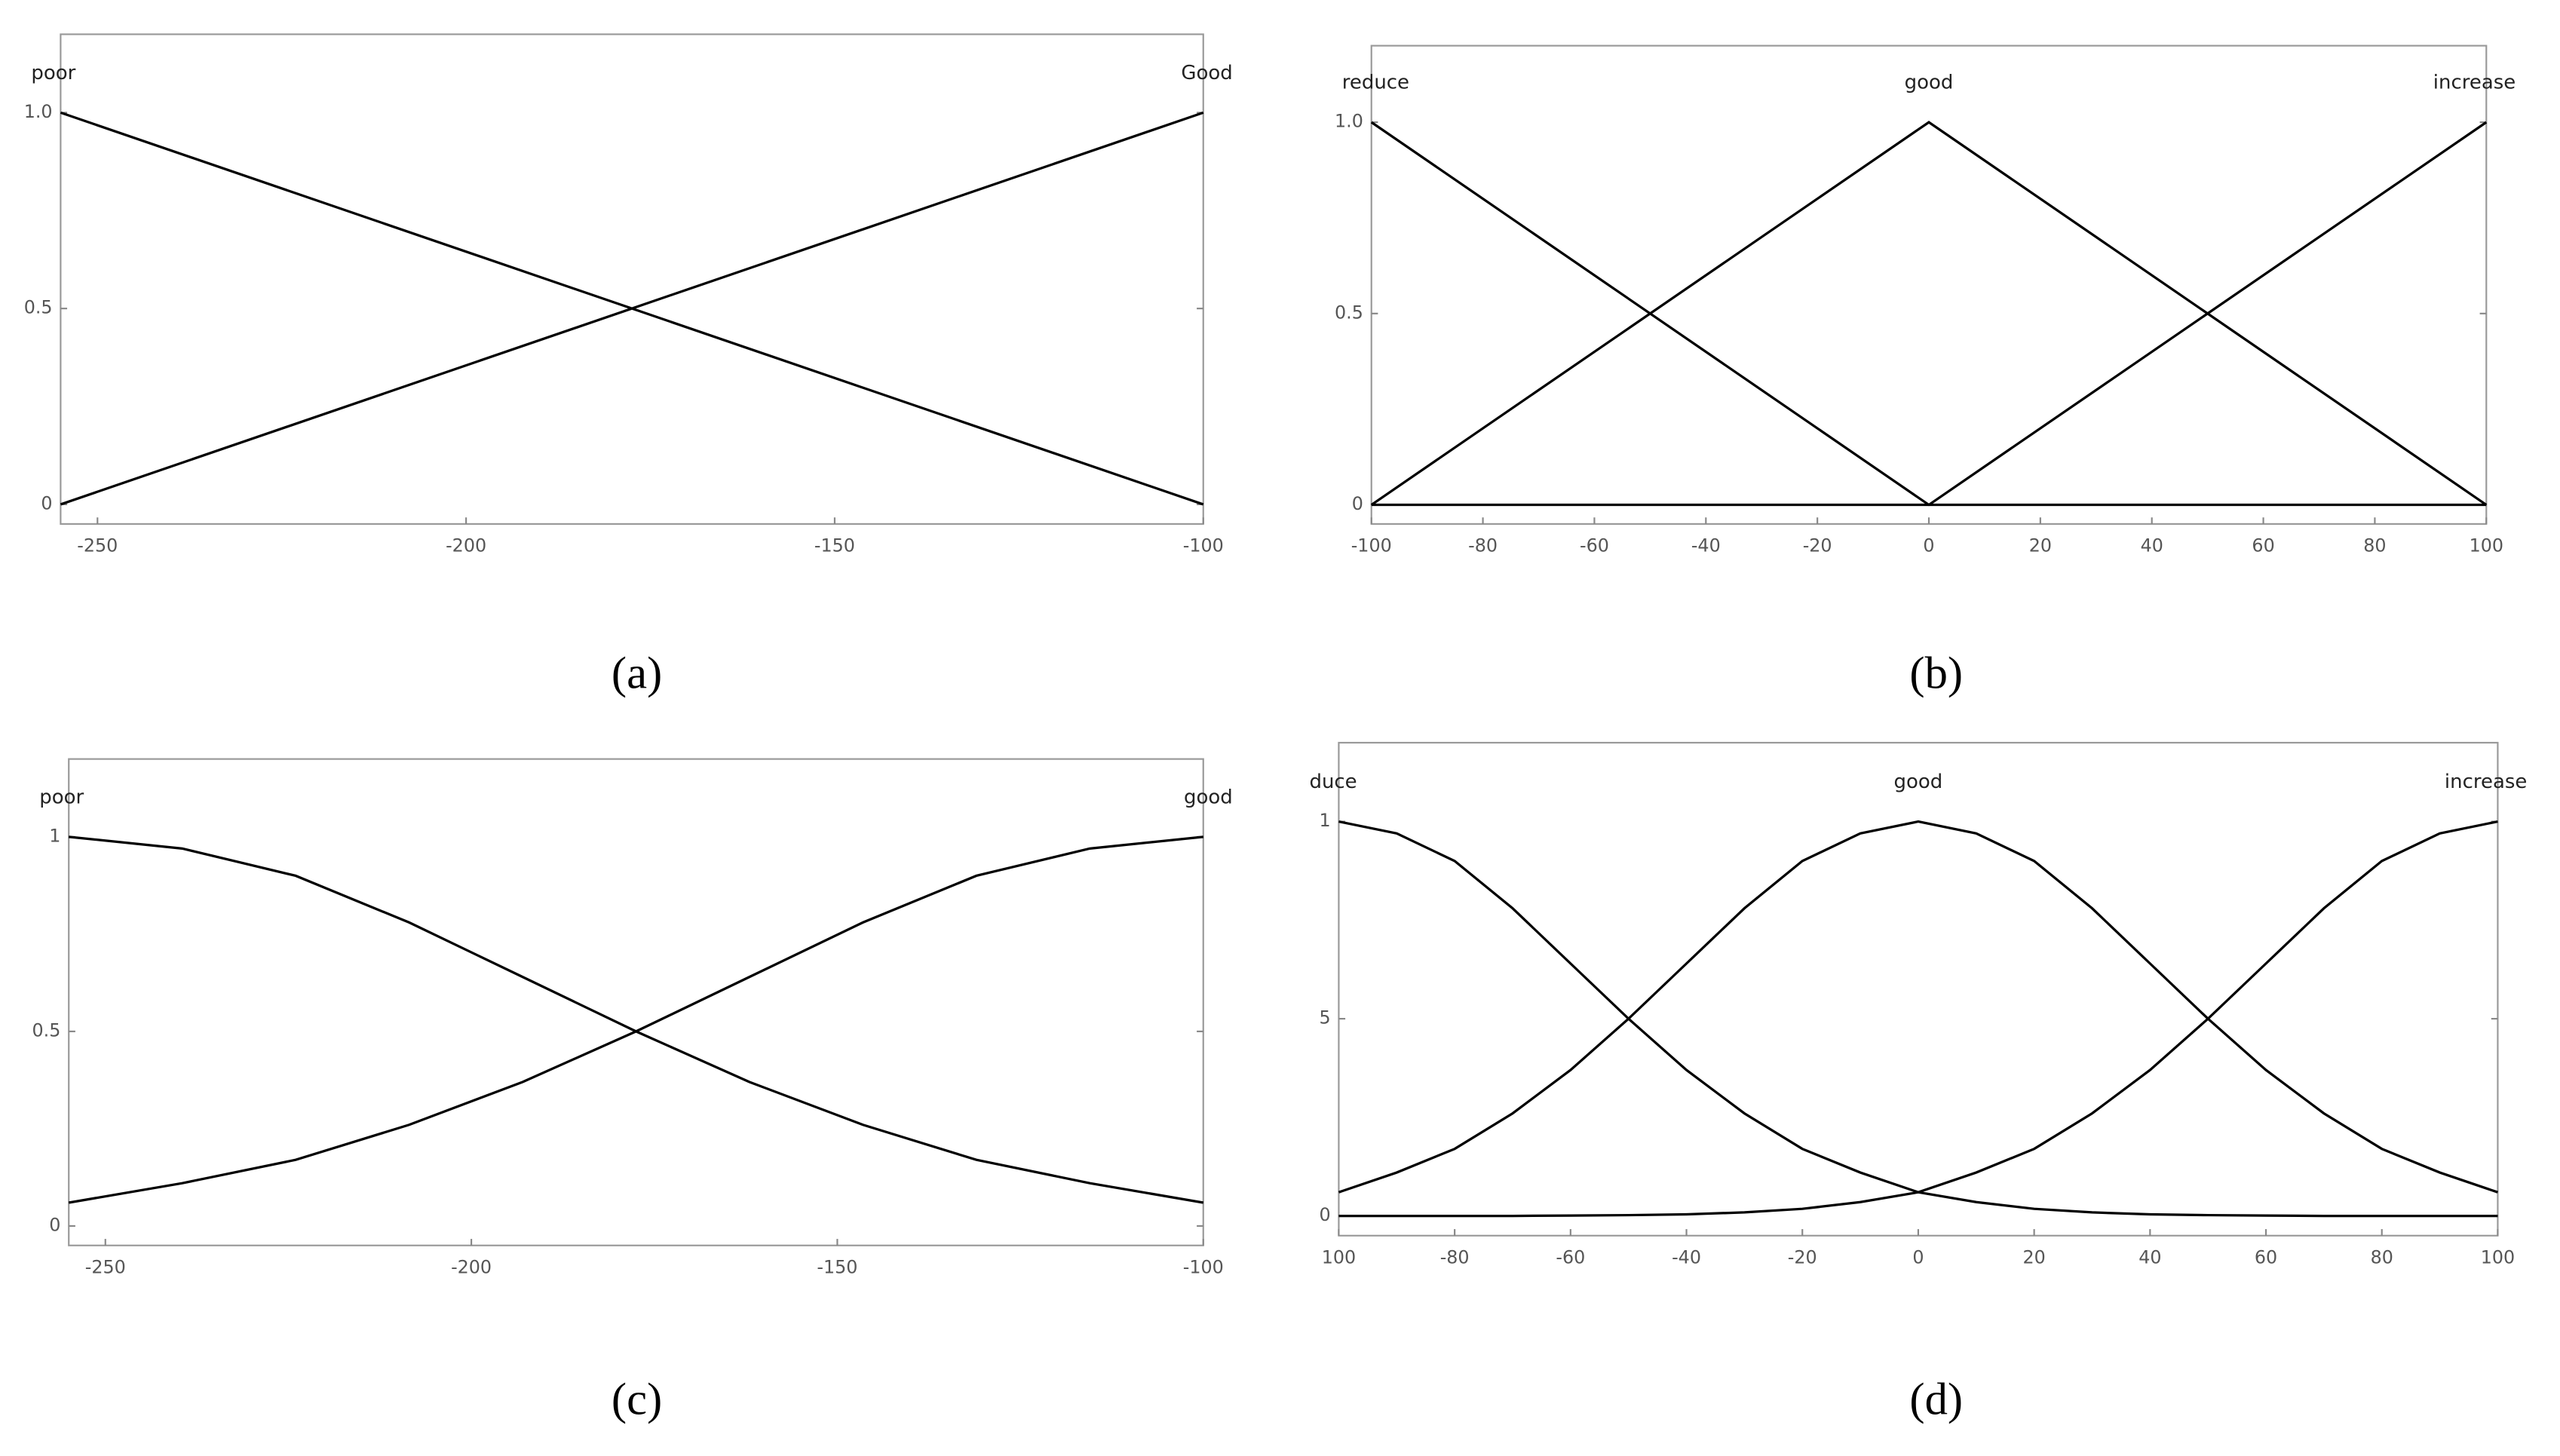 The height and width of the screenshot is (1456, 2560). Describe the element at coordinates (1324, 1017) in the screenshot. I see `y-tick-label: 5` at that location.